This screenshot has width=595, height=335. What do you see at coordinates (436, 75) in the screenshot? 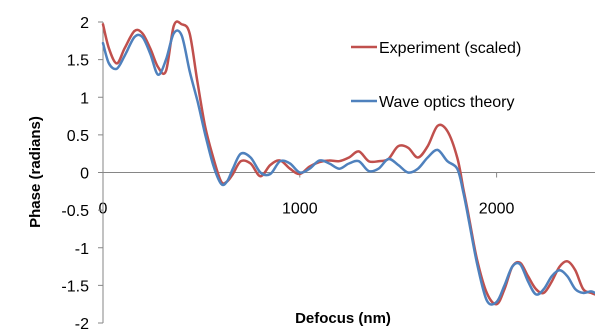
I see `legend: Experiment (scaled) Wave optics theory` at bounding box center [436, 75].